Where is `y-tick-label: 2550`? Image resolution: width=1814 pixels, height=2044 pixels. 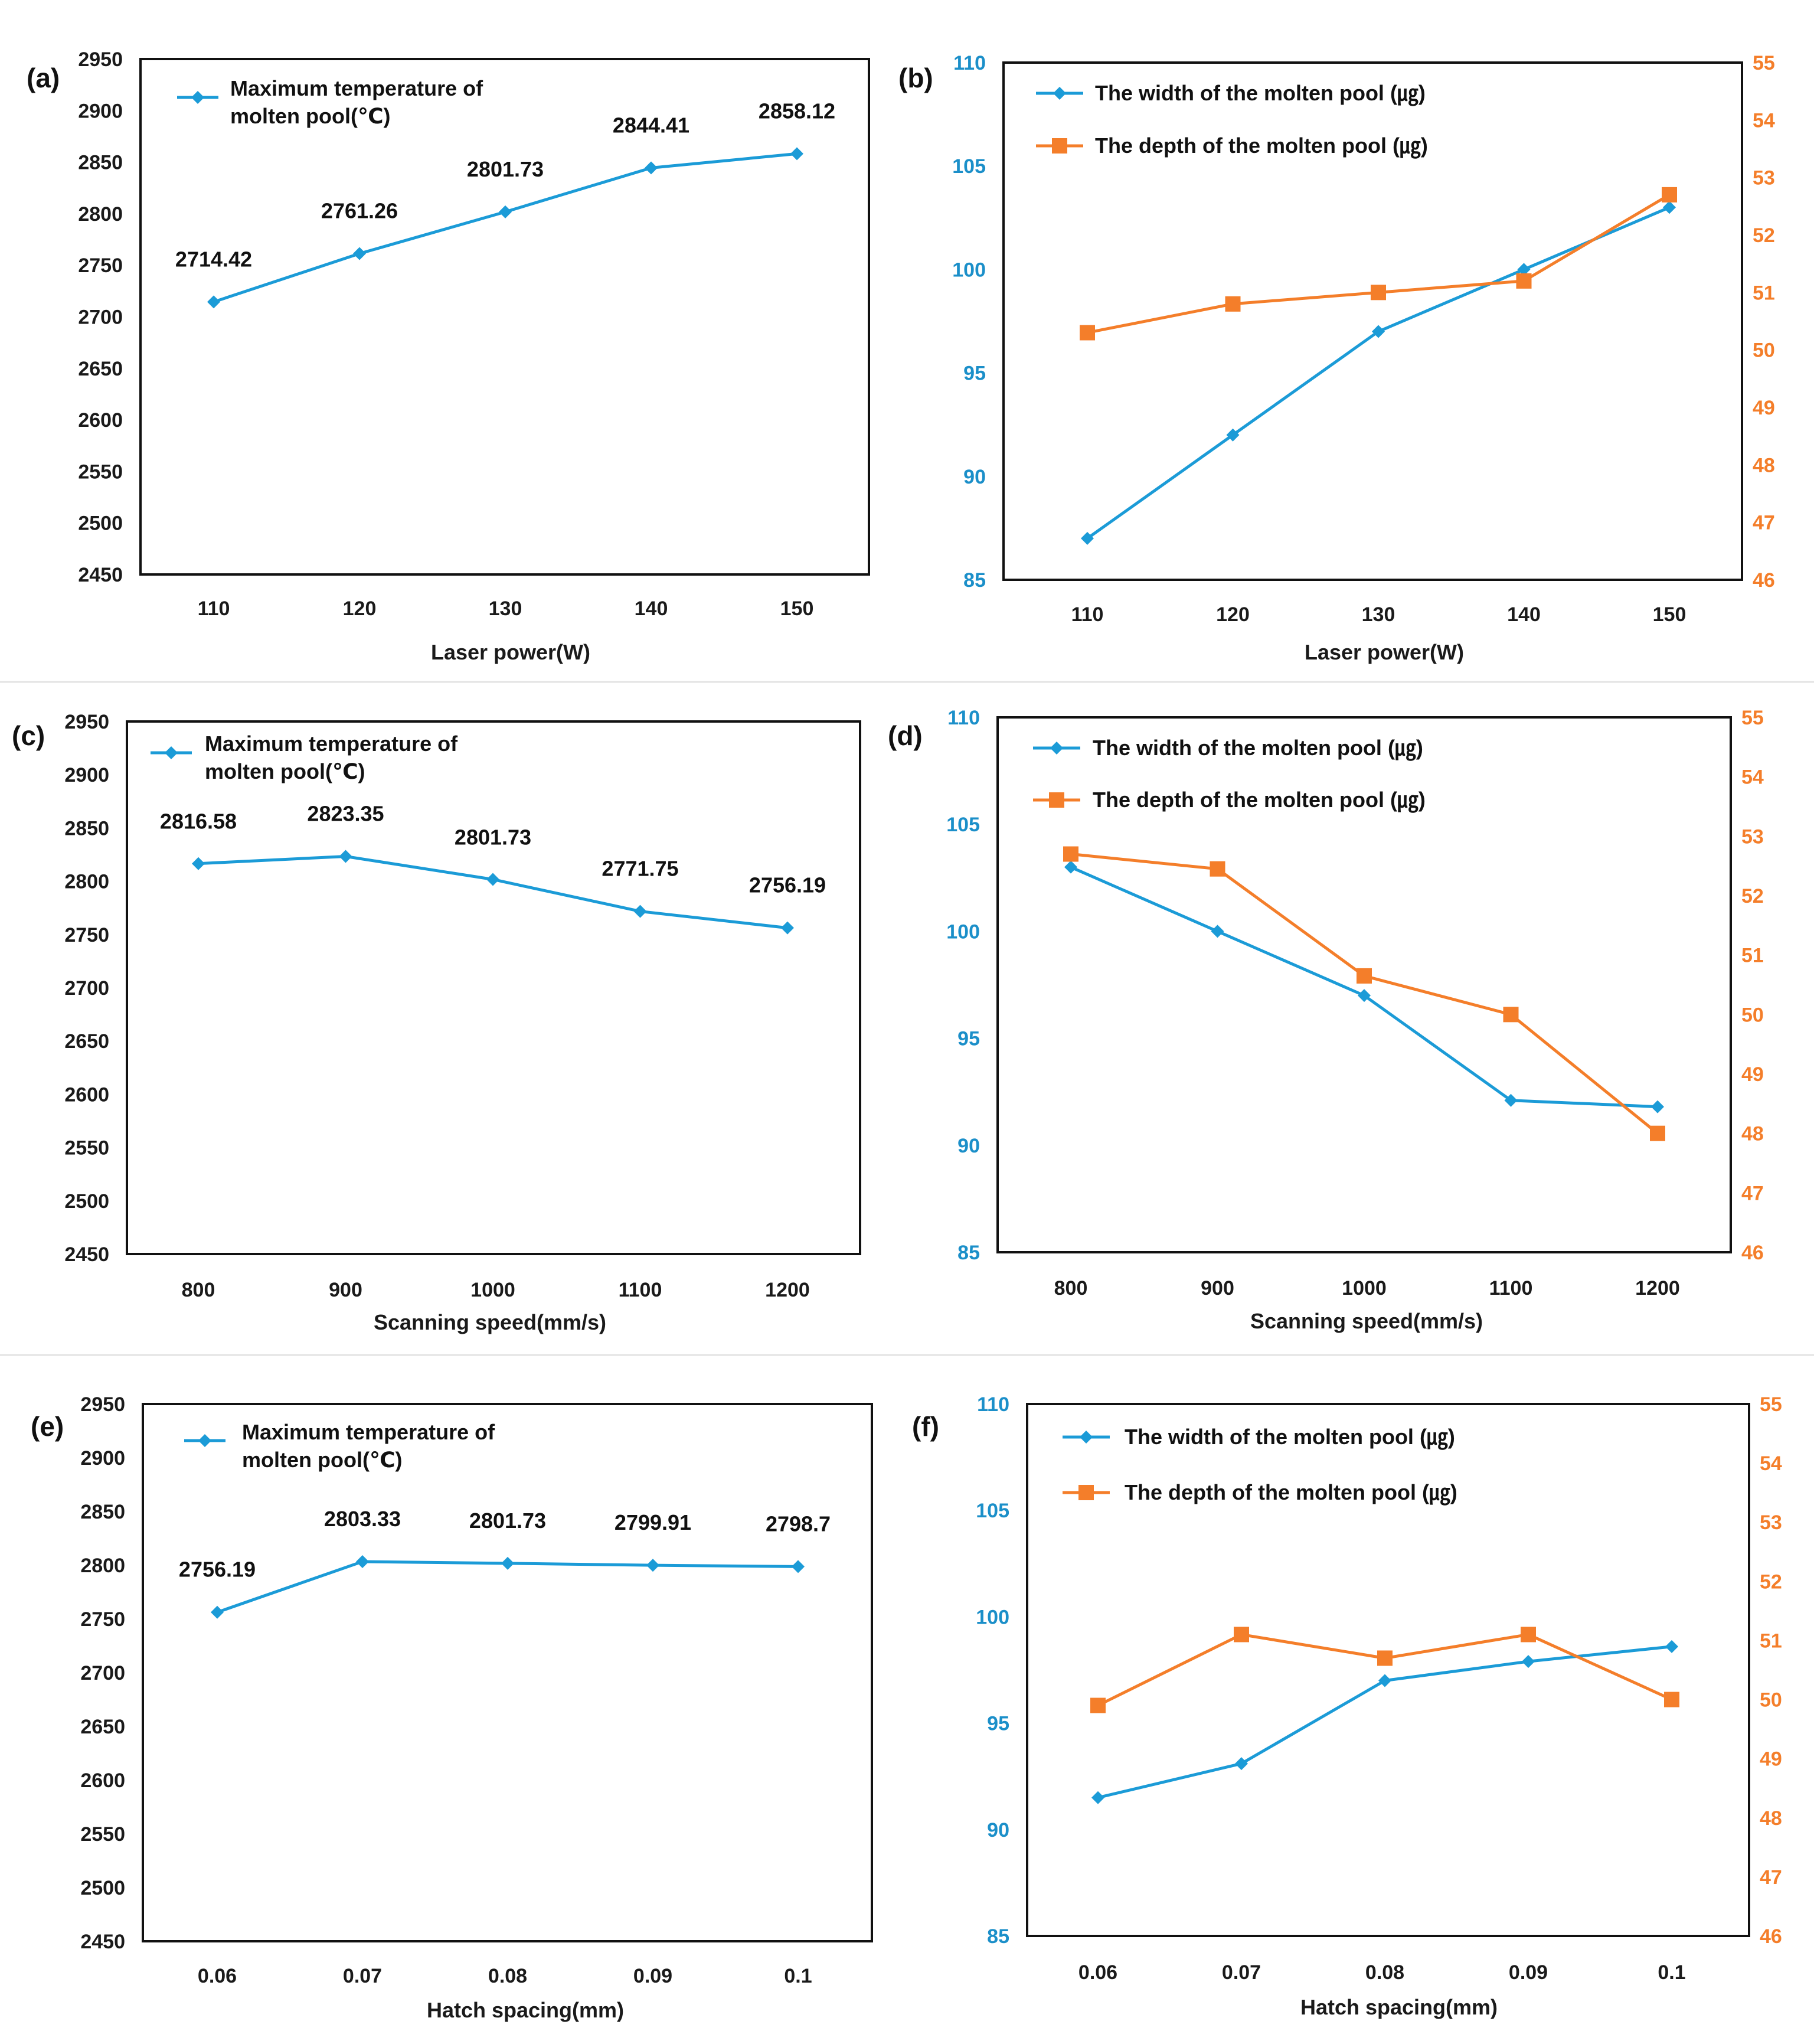
y-tick-label: 2550 is located at coordinates (86, 1149).